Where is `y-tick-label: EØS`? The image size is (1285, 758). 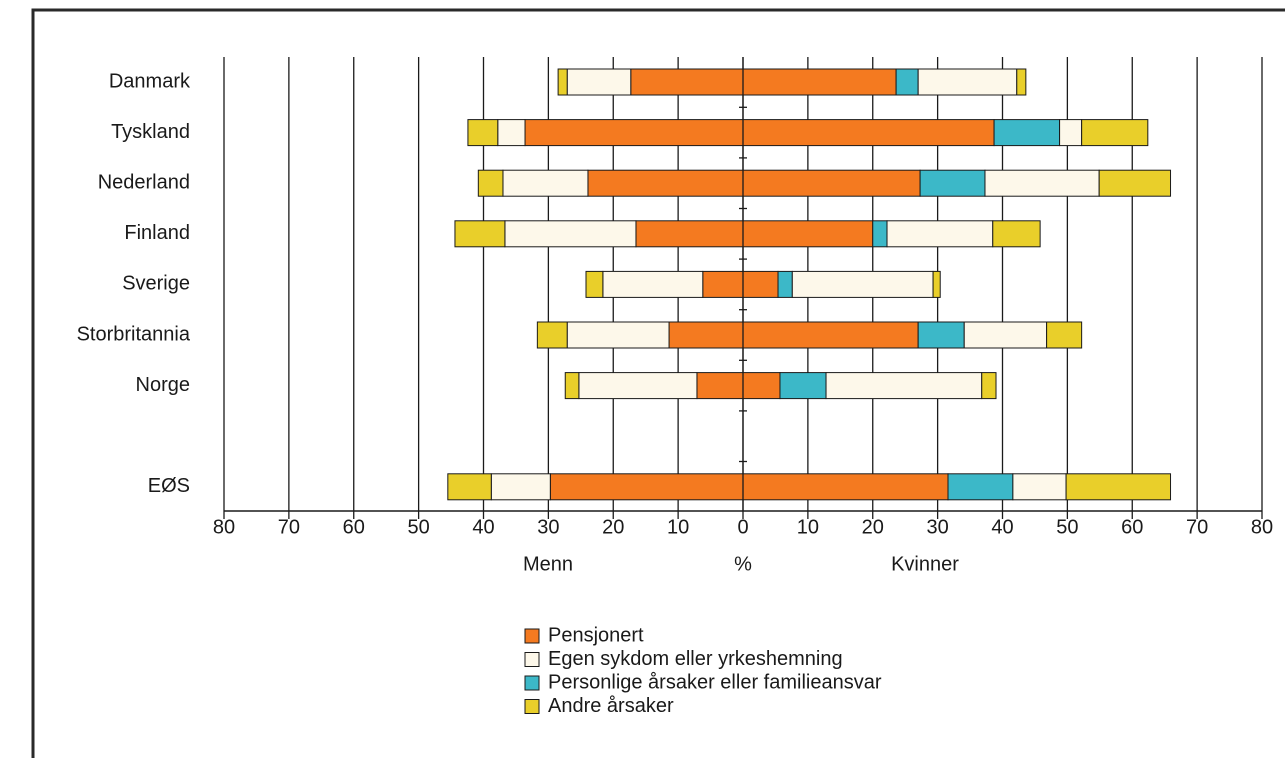 y-tick-label: EØS is located at coordinates (169, 486).